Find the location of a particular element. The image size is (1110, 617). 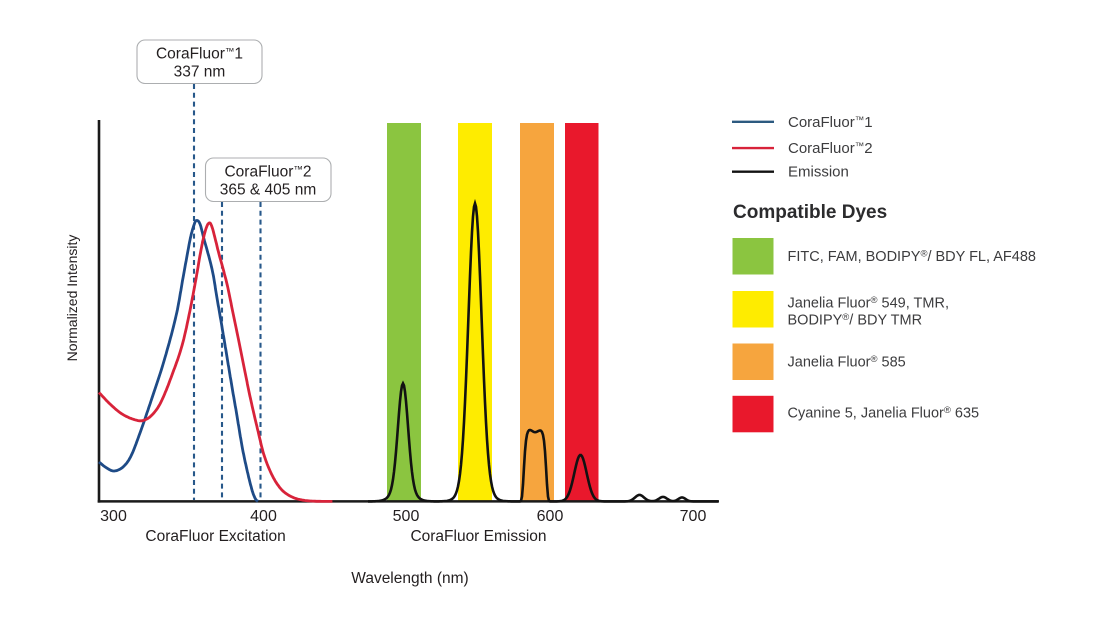

svg-text: Janelia Fluor®​ 585 is located at coordinates (847, 362).